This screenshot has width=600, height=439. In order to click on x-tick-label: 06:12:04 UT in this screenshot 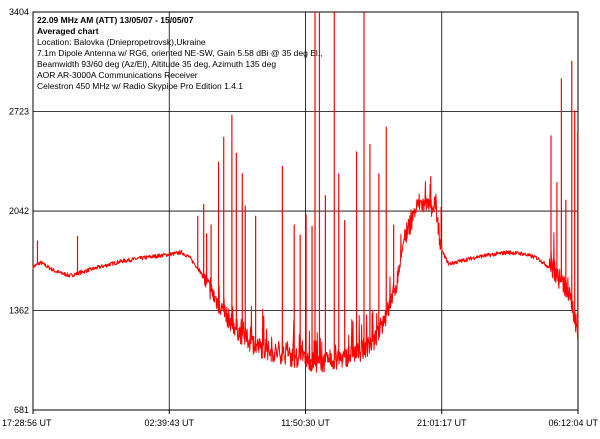, I will do `click(573, 423)`.